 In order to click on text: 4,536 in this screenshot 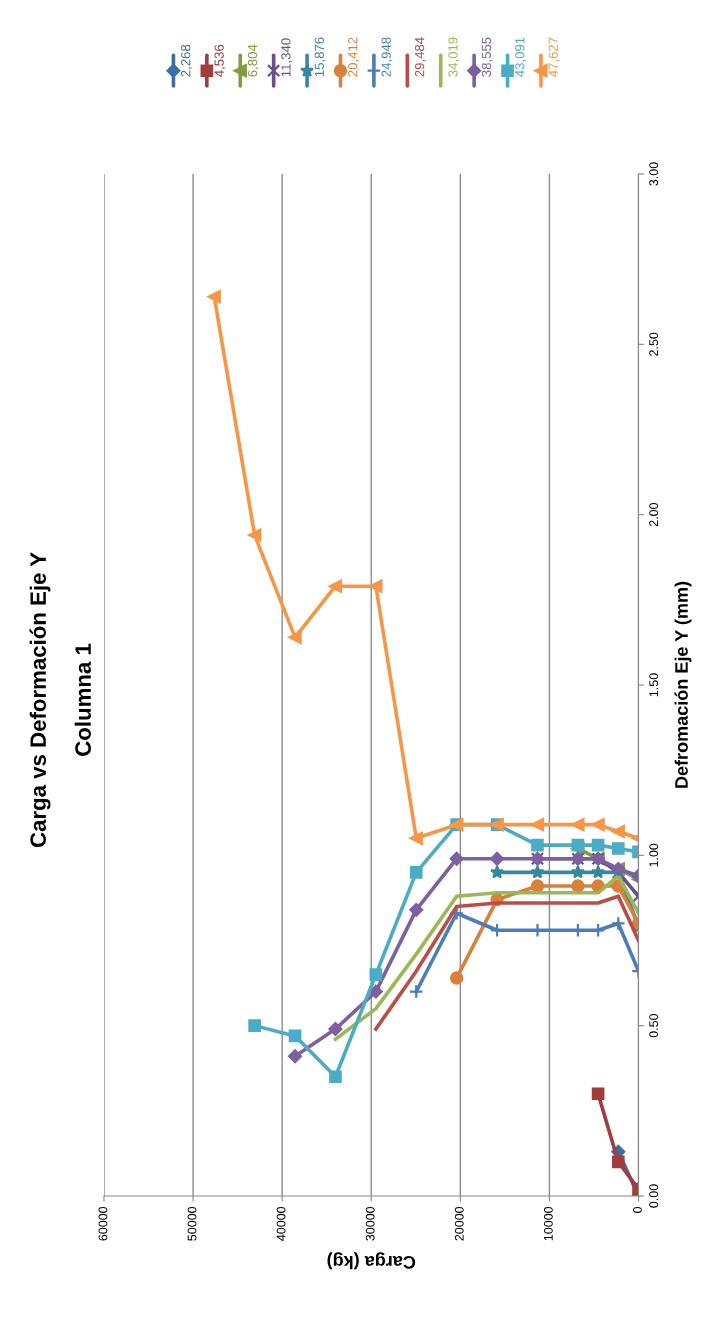, I will do `click(220, 60)`.